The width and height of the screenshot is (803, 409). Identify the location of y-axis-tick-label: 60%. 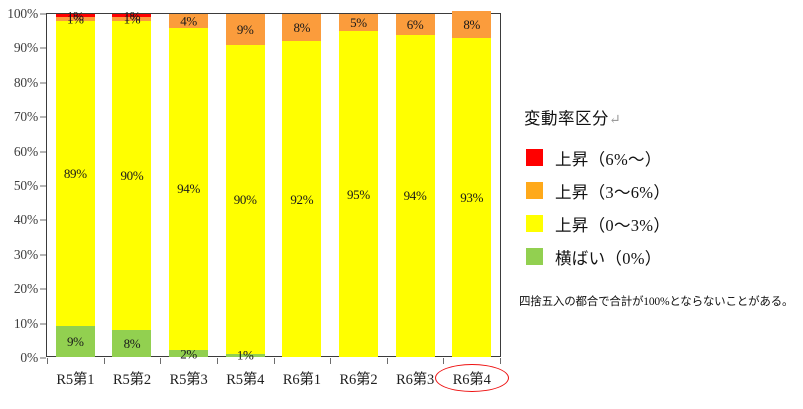
(25, 151).